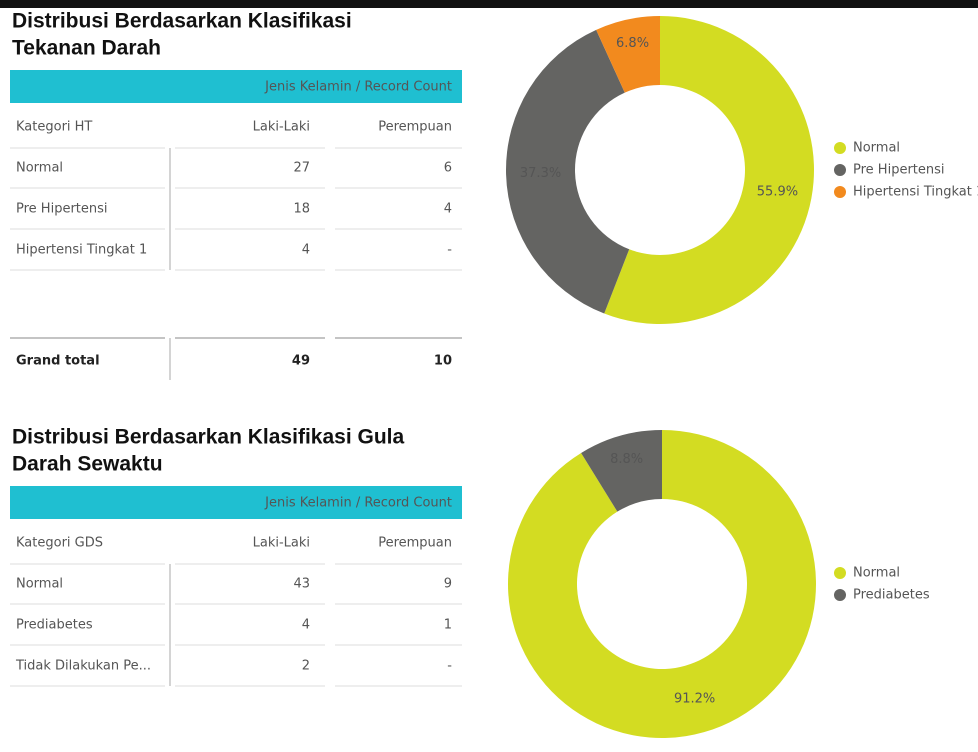 This screenshot has width=978, height=752. I want to click on total-cell: 10, so click(443, 361).